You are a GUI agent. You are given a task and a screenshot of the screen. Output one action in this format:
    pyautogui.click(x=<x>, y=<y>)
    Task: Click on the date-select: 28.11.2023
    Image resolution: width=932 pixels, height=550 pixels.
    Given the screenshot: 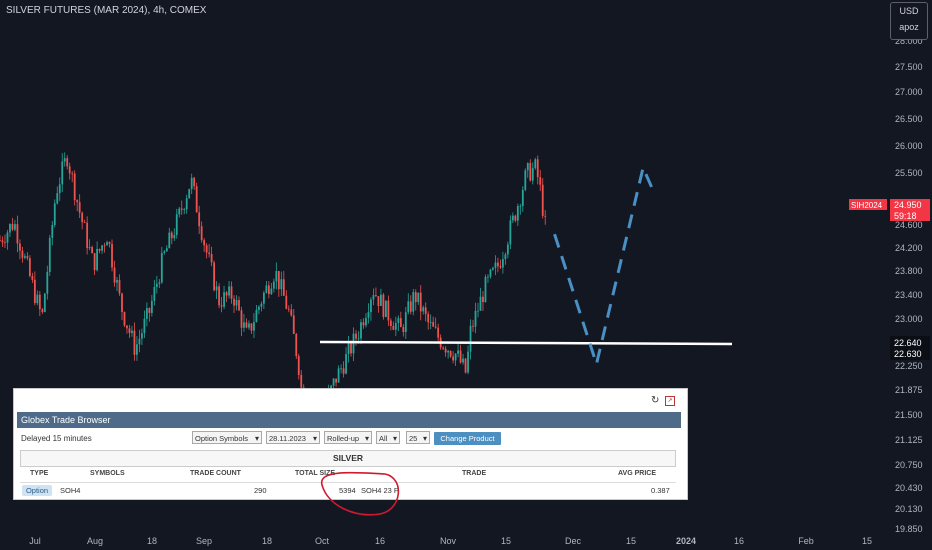 What is the action you would take?
    pyautogui.click(x=293, y=438)
    